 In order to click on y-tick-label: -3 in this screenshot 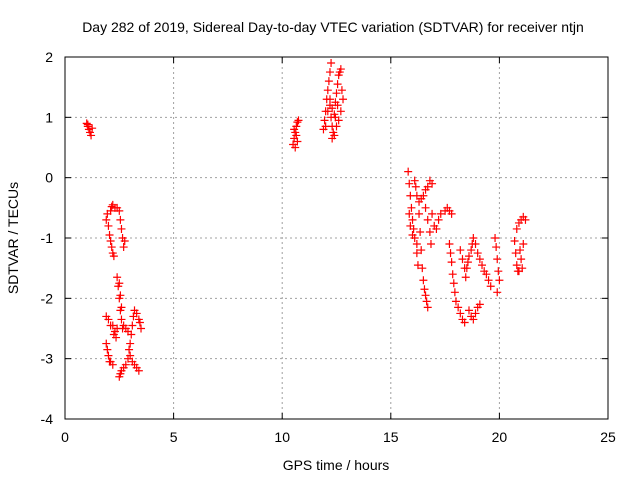, I will do `click(47, 359)`.